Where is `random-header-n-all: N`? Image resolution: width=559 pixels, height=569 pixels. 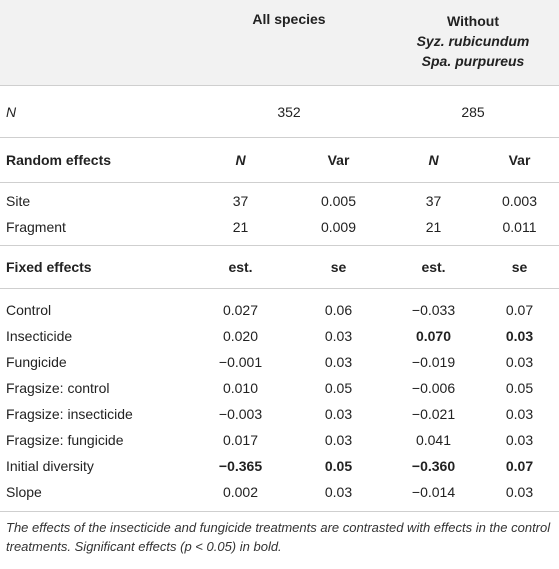 random-header-n-all: N is located at coordinates (240, 160).